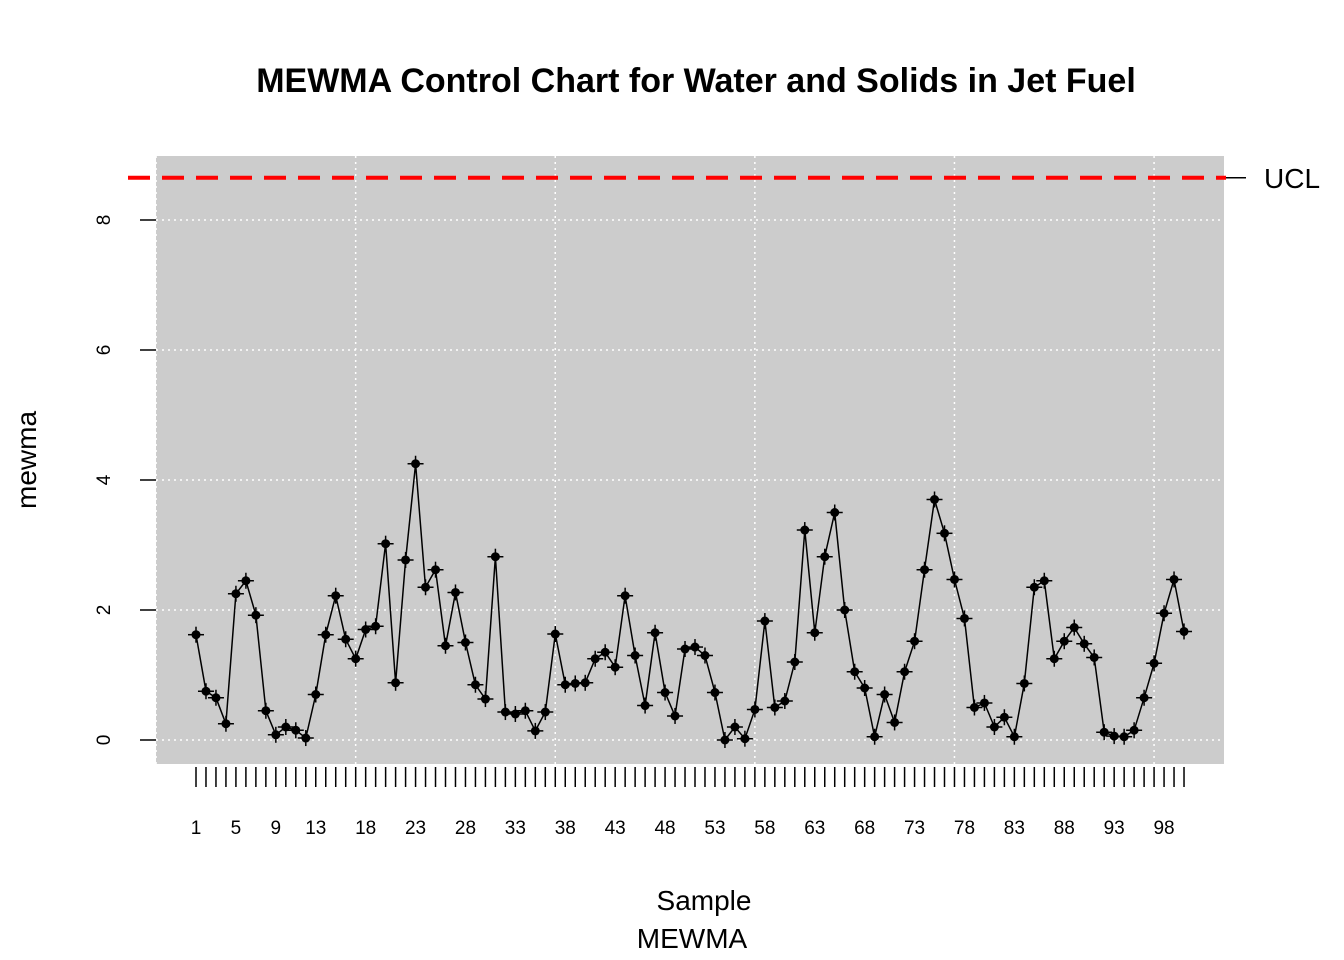  What do you see at coordinates (515, 828) in the screenshot?
I see `x-tick-label: 33` at bounding box center [515, 828].